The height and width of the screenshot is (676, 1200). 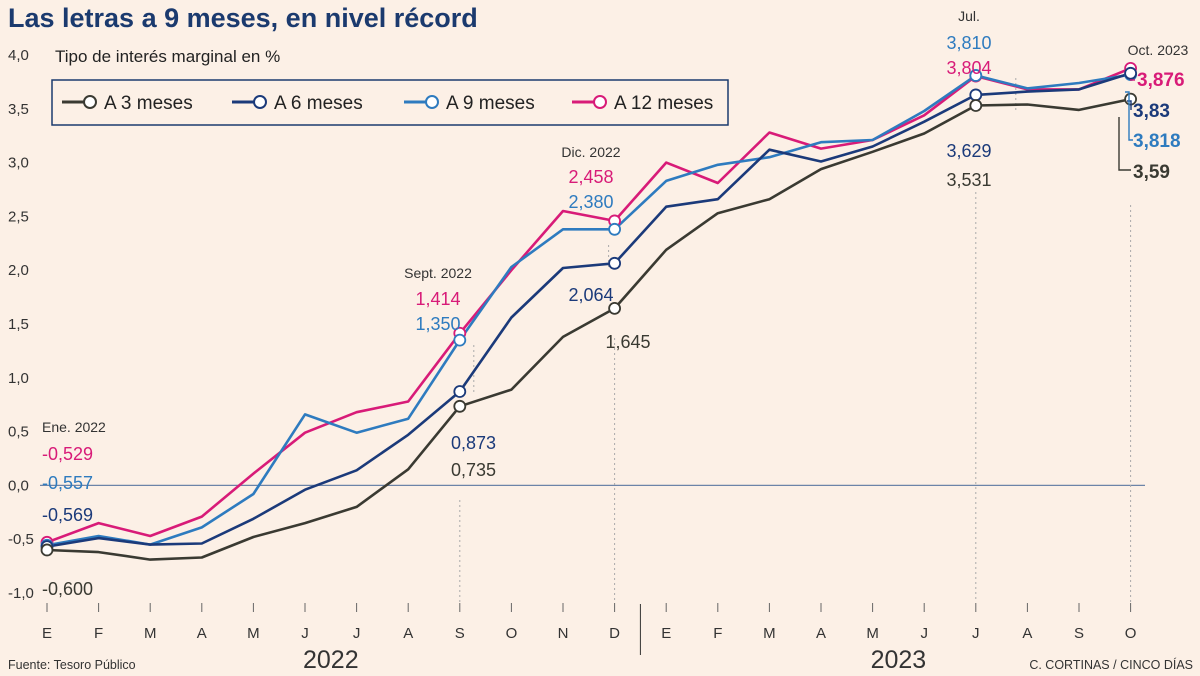 I want to click on data-label: 2,064, so click(x=590, y=295).